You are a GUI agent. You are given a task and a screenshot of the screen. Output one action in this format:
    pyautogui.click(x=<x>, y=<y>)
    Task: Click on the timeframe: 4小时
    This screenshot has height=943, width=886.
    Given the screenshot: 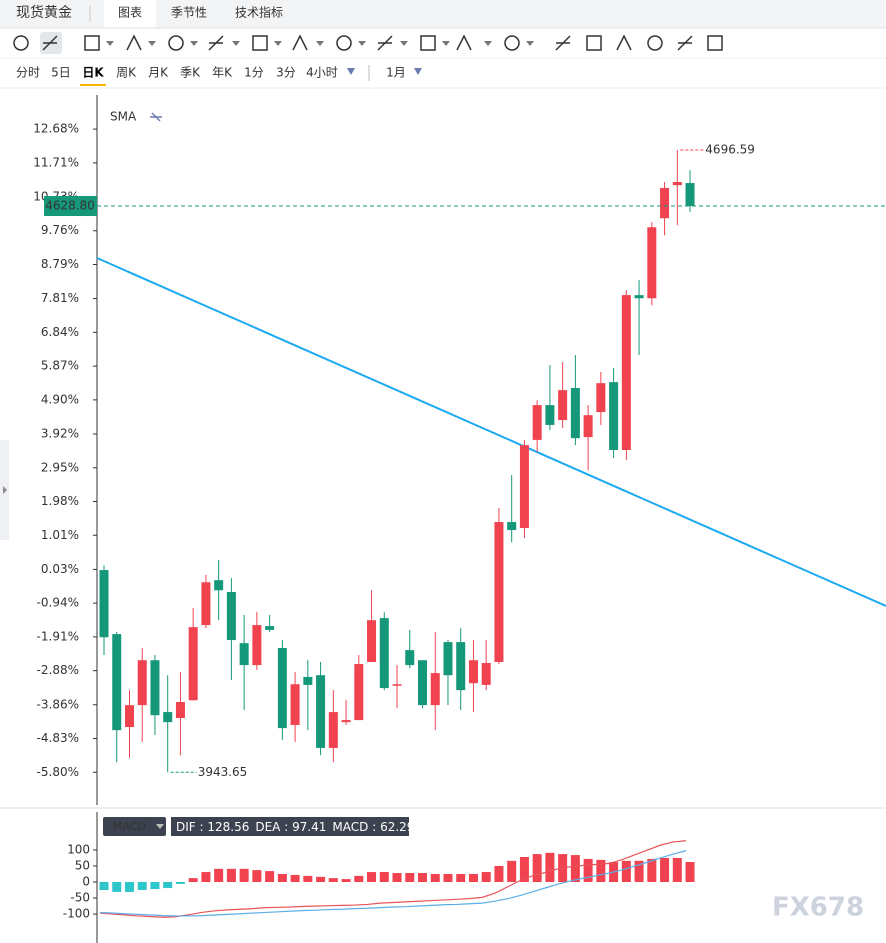 What is the action you would take?
    pyautogui.click(x=322, y=73)
    